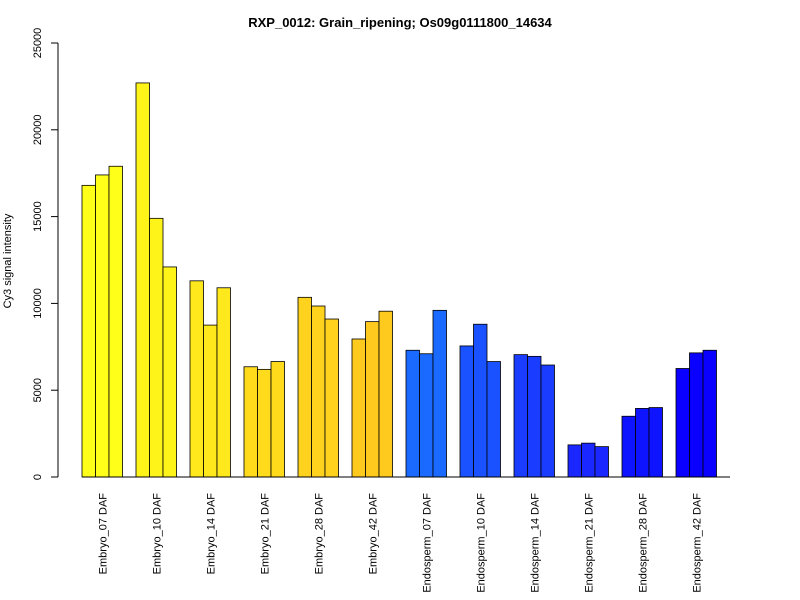  Describe the element at coordinates (103, 534) in the screenshot. I see `x-tick-label: Embryo_07 DAF` at that location.